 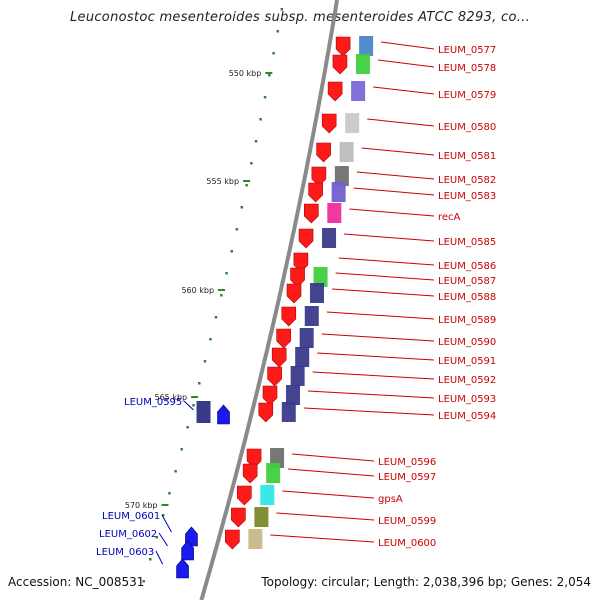 What do you see at coordinates (203, 491) in the screenshot?
I see `reverse-strand-genes` at bounding box center [203, 491].